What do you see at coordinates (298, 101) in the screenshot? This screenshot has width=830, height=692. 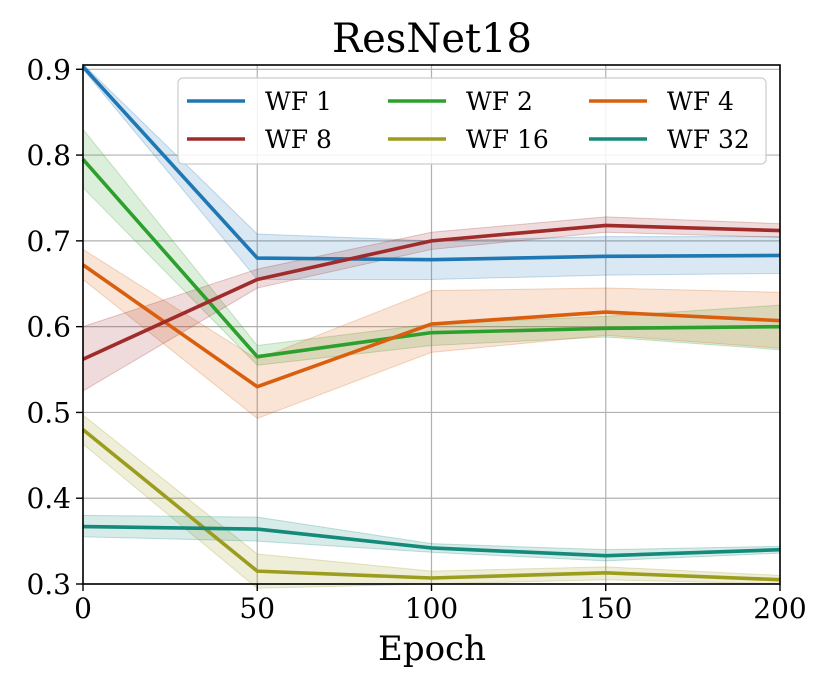 I see `legend-label: WF 1` at bounding box center [298, 101].